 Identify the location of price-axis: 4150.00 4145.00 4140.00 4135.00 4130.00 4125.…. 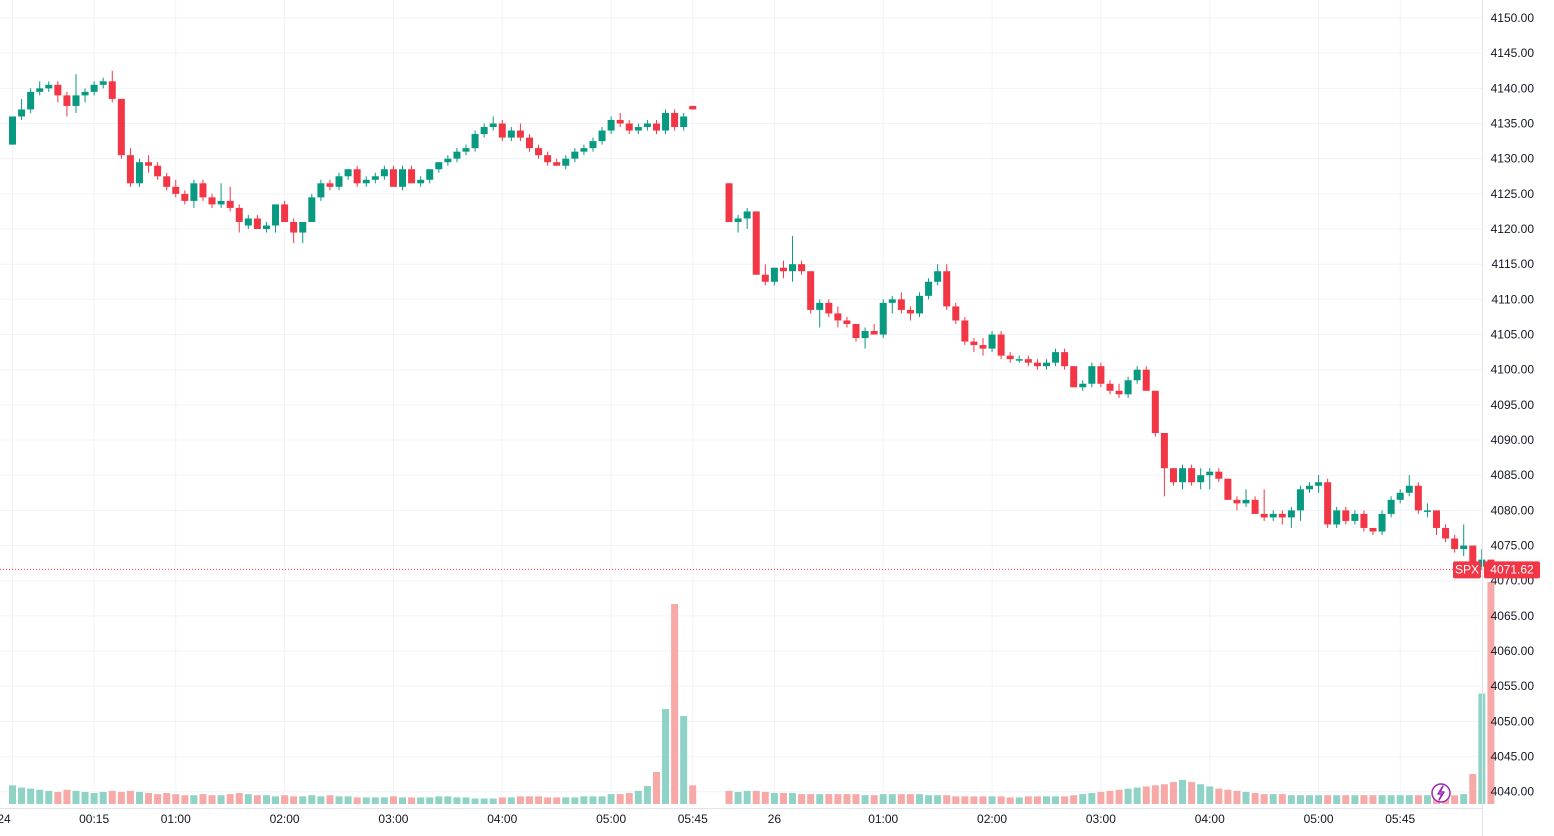
(1508, 418).